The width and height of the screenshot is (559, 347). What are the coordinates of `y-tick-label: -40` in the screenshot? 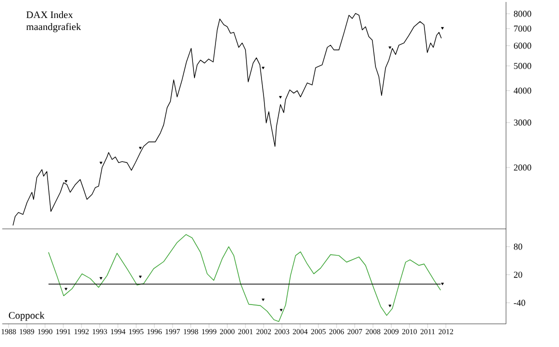 It's located at (520, 303).